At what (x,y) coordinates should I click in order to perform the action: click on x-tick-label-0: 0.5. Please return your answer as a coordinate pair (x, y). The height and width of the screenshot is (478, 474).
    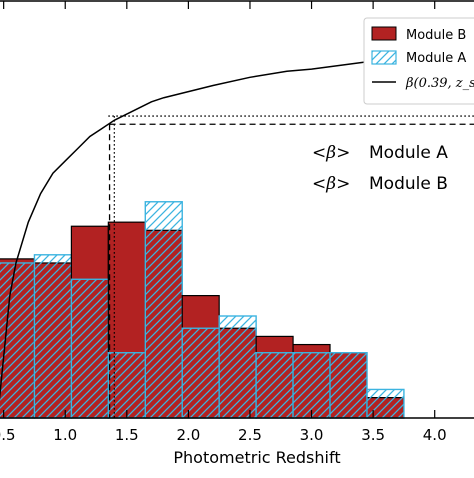
    Looking at the image, I should click on (8, 435).